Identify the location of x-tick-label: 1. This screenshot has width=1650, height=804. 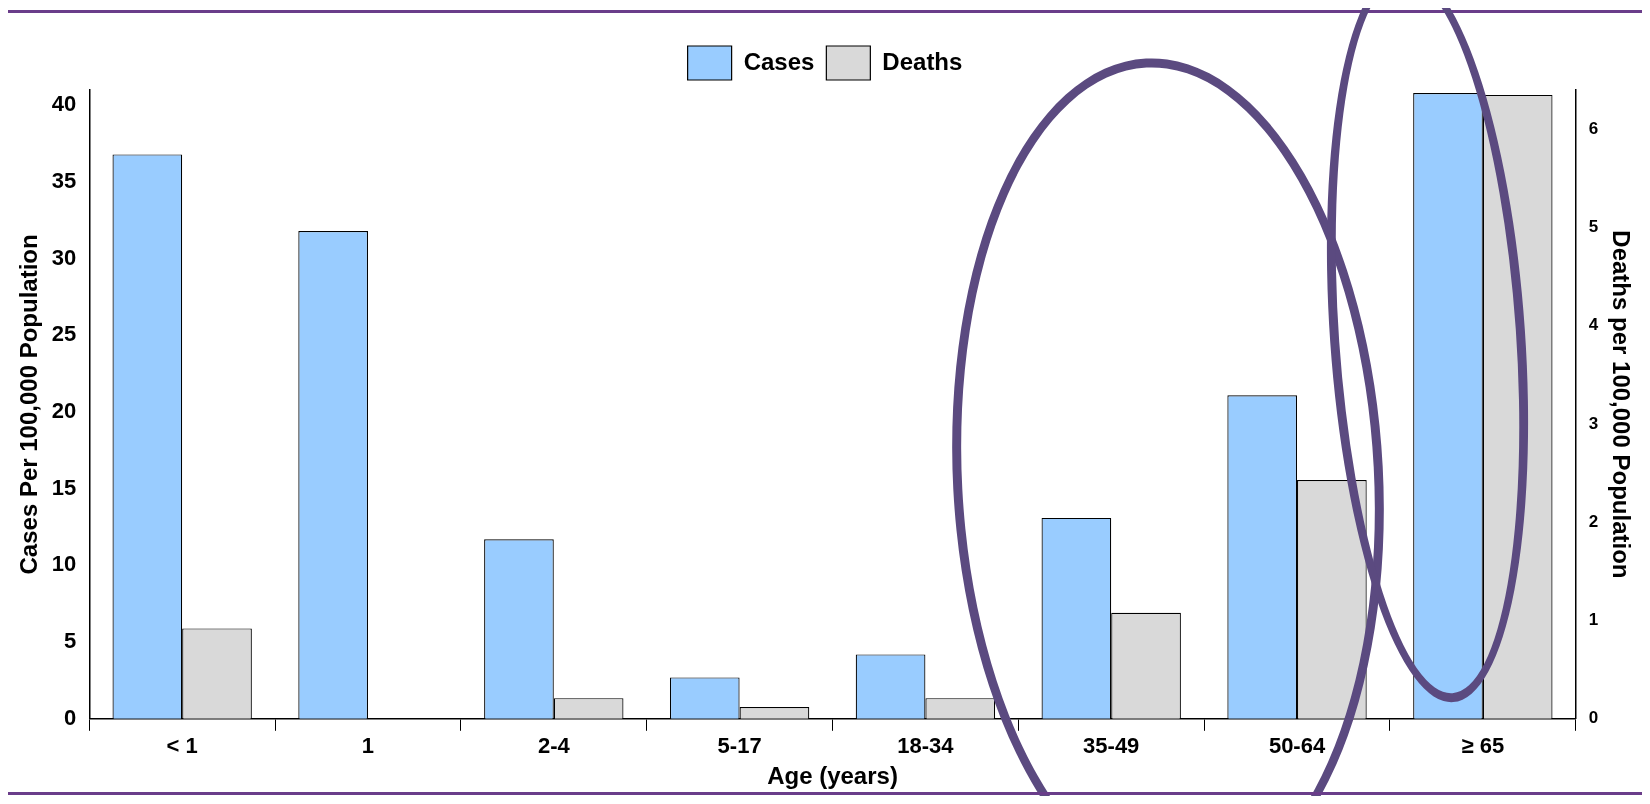
(368, 746).